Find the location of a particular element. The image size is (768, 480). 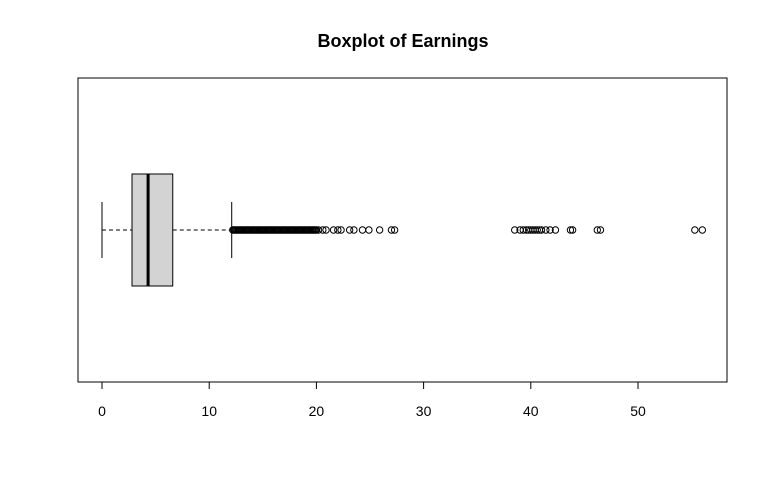

x-tick-label: 10 is located at coordinates (209, 411).